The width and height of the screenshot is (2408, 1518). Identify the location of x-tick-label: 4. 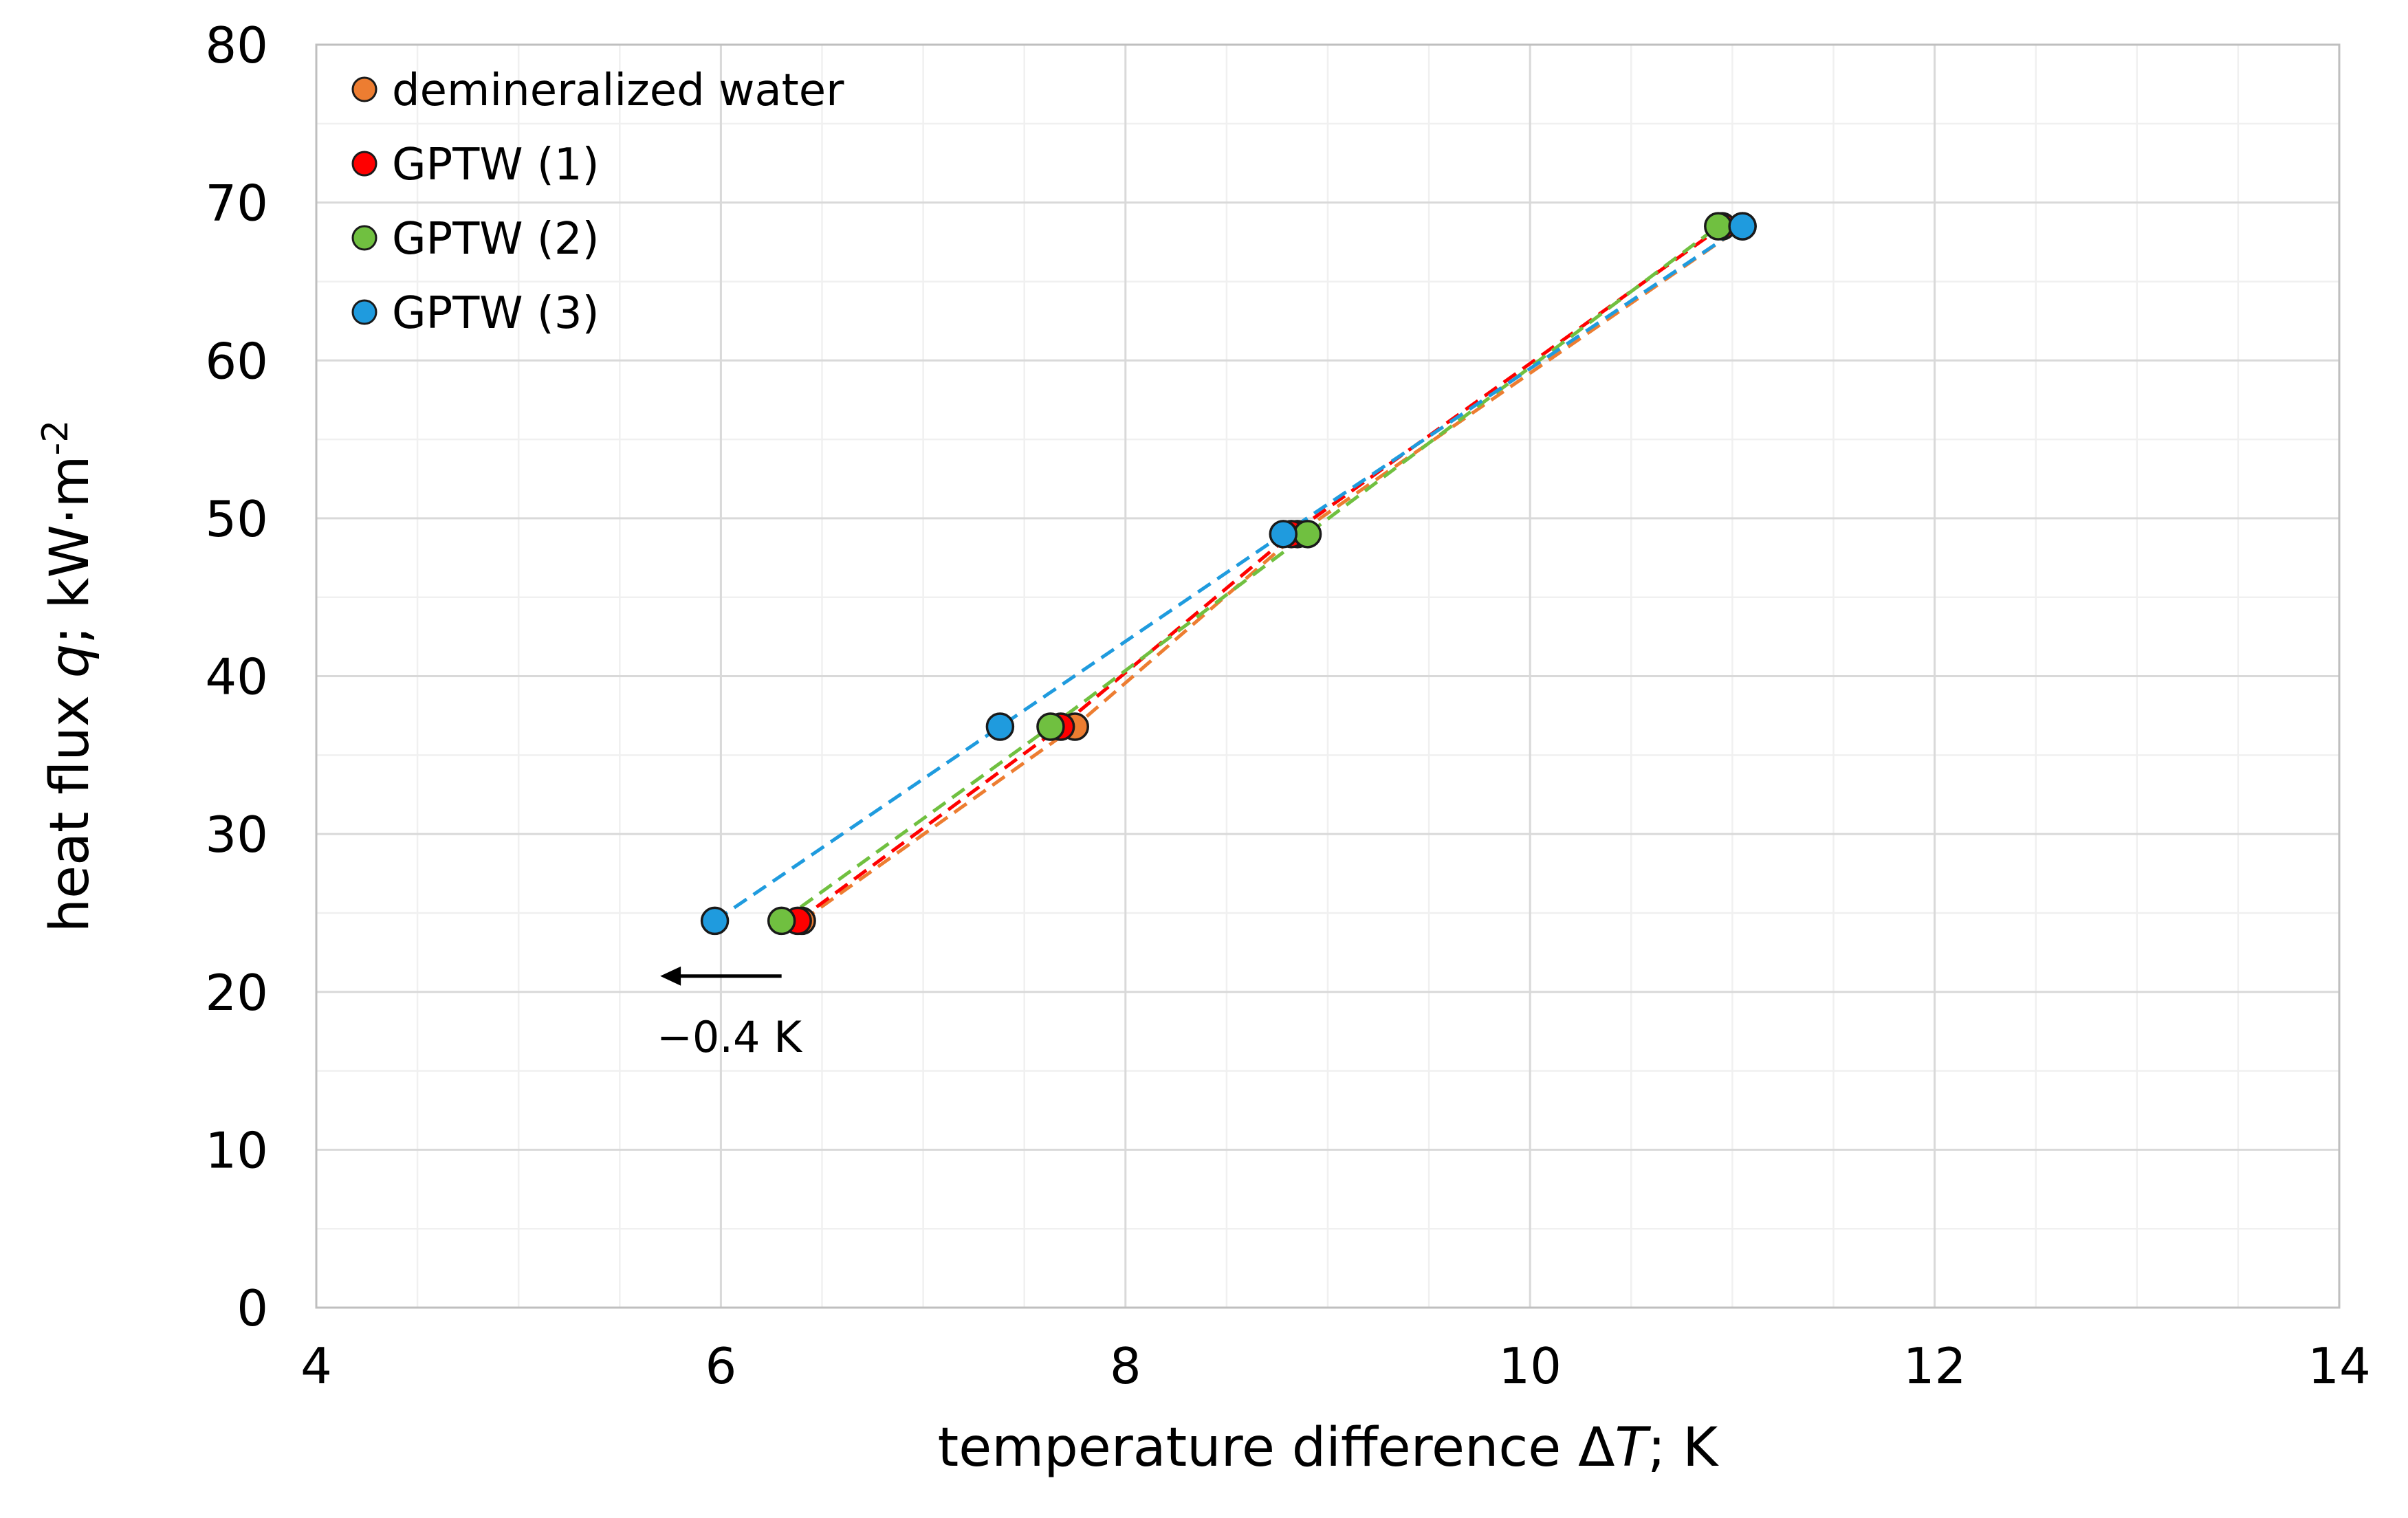
(316, 1366).